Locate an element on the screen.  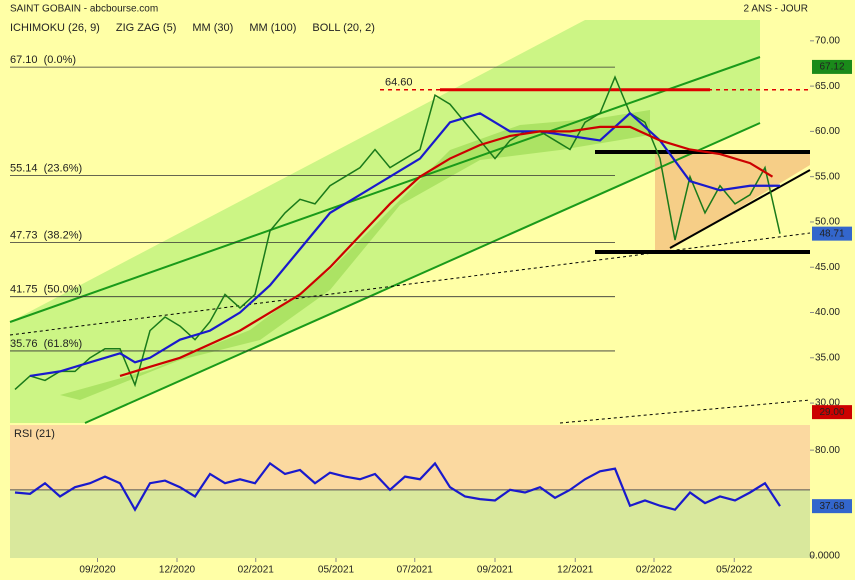
legend-entry: MM (100) is located at coordinates (272, 28).